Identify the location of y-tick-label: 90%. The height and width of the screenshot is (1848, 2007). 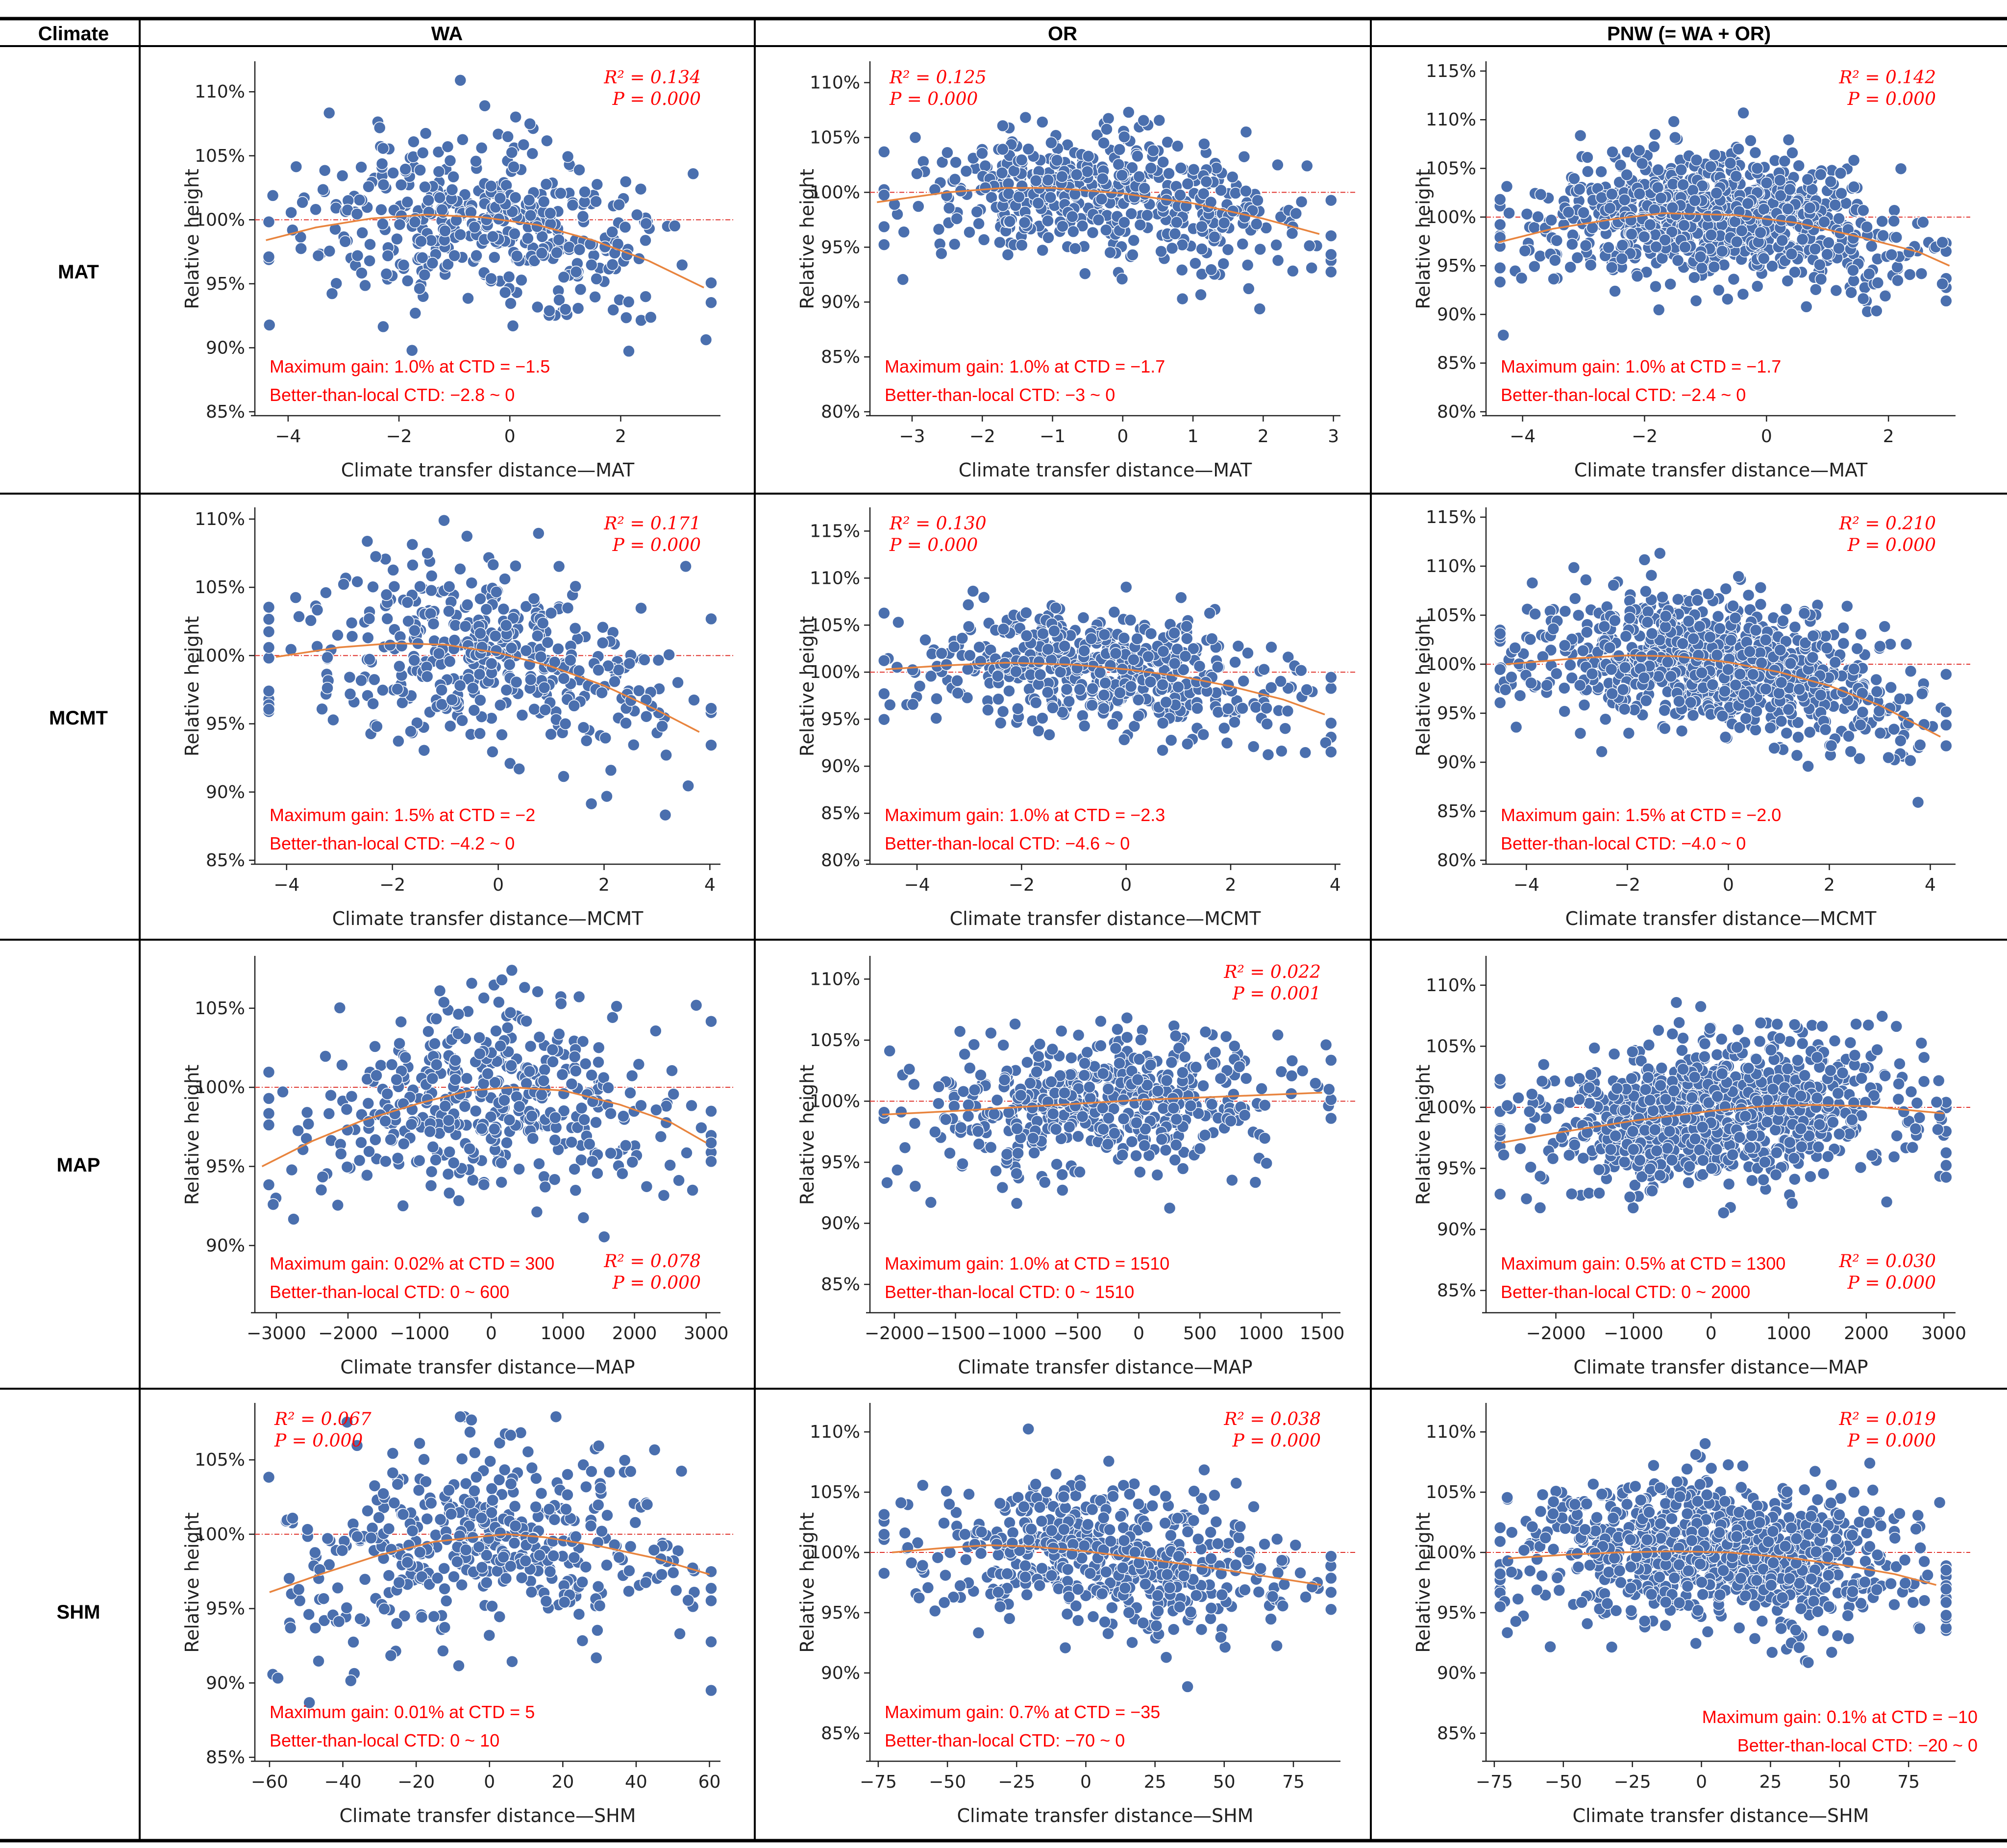
(225, 792).